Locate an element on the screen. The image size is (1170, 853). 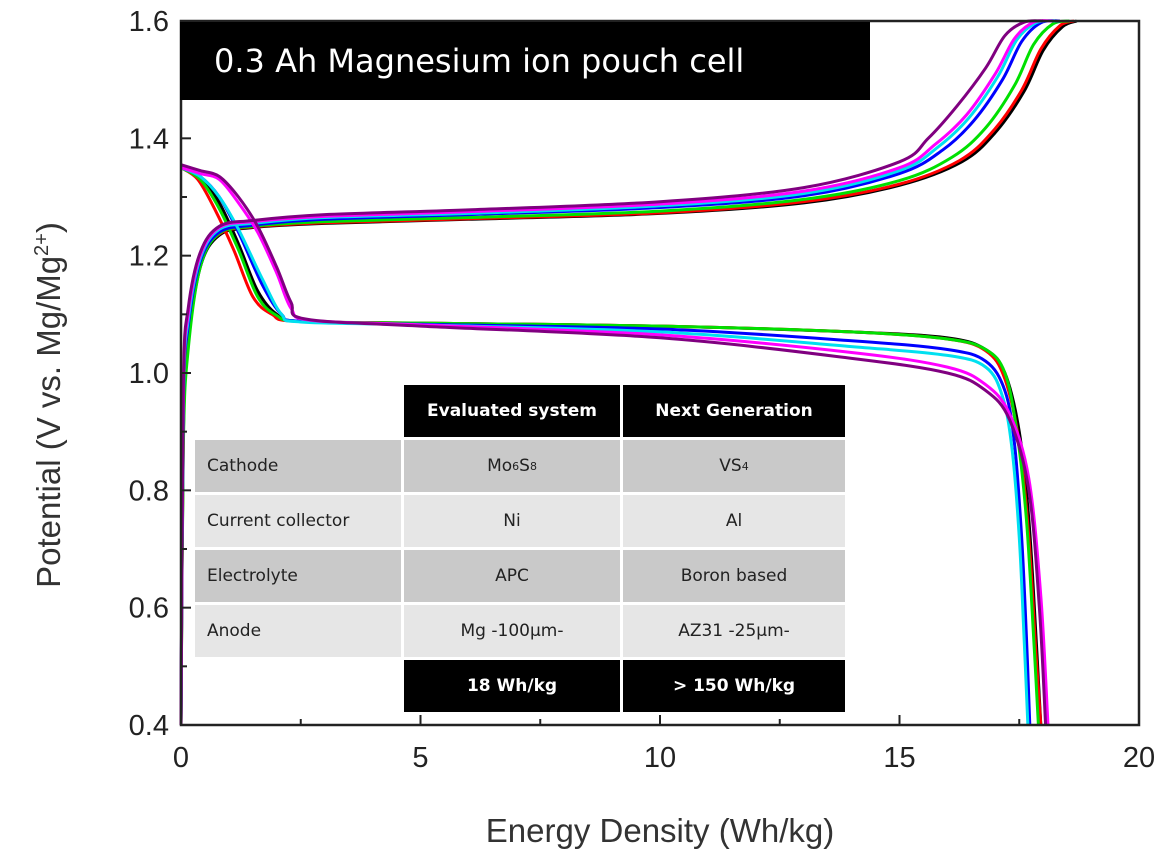
y-tick-label: 0.4 is located at coordinates (149, 726).